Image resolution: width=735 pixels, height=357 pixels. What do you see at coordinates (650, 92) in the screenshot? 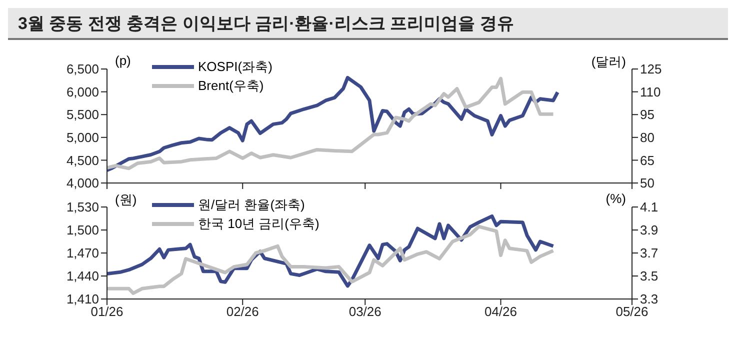
I see `y2-tick-label: 110` at bounding box center [650, 92].